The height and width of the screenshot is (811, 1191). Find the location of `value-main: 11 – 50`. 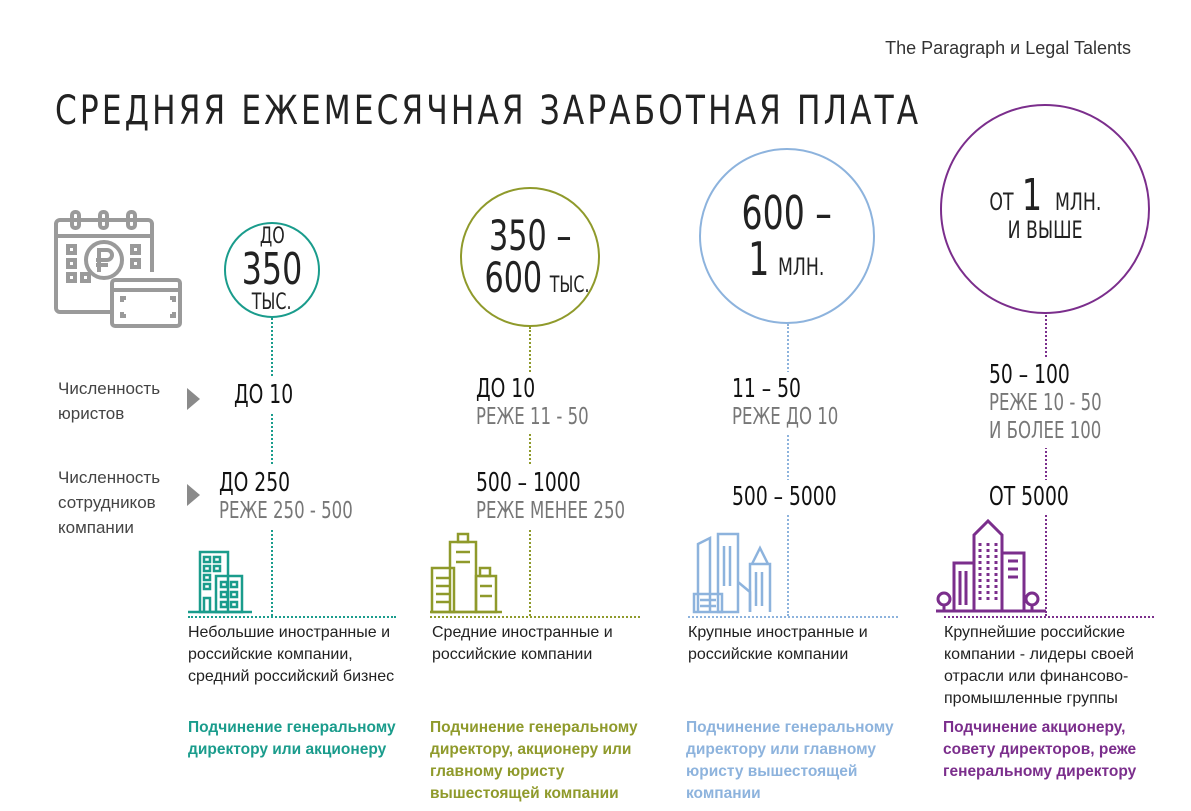

value-main: 11 – 50 is located at coordinates (766, 389).